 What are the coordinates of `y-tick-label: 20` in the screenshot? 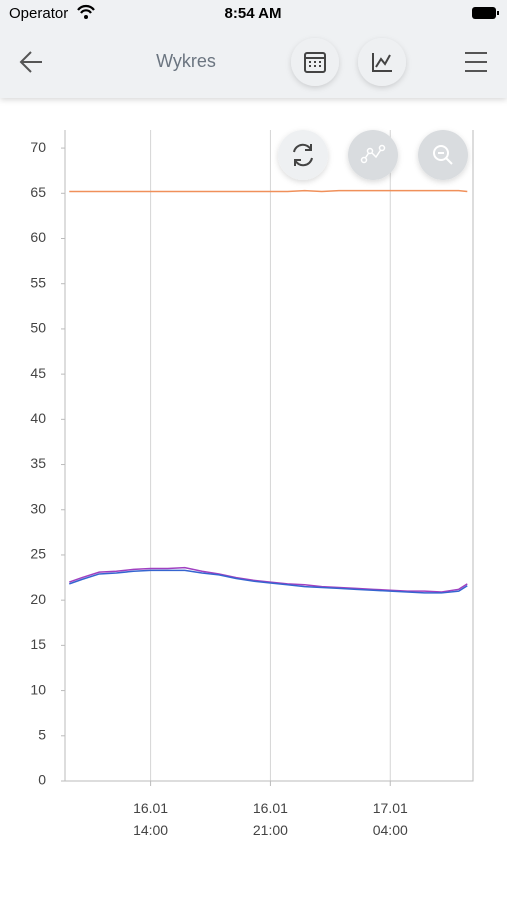 It's located at (38, 599).